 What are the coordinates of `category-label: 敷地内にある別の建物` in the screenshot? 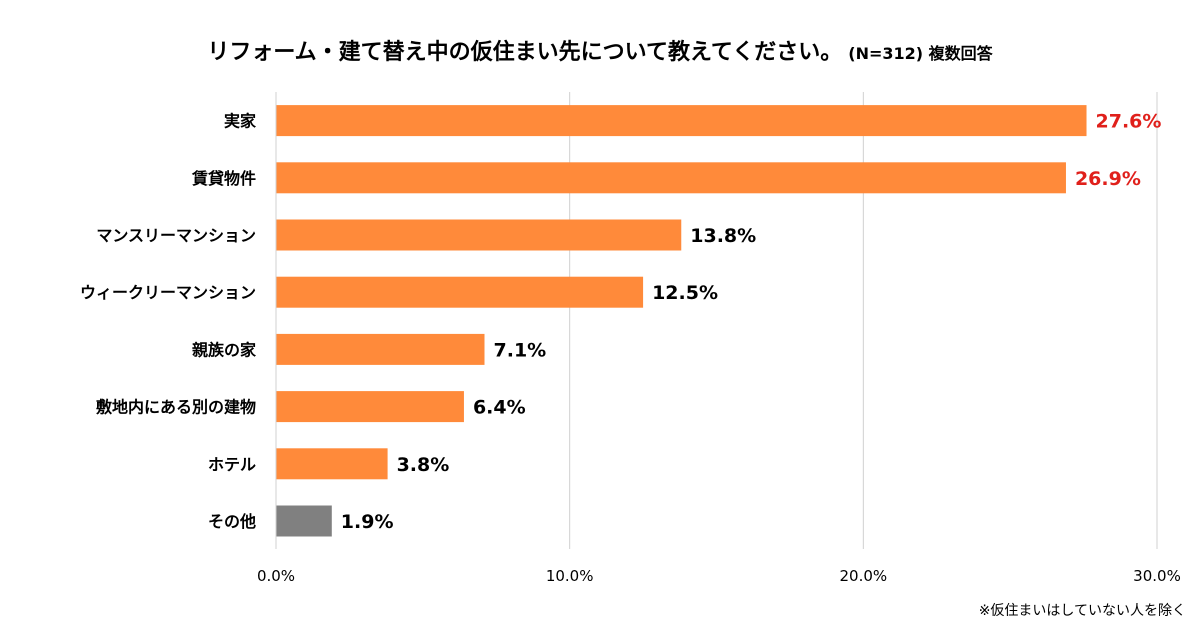 It's located at (176, 407).